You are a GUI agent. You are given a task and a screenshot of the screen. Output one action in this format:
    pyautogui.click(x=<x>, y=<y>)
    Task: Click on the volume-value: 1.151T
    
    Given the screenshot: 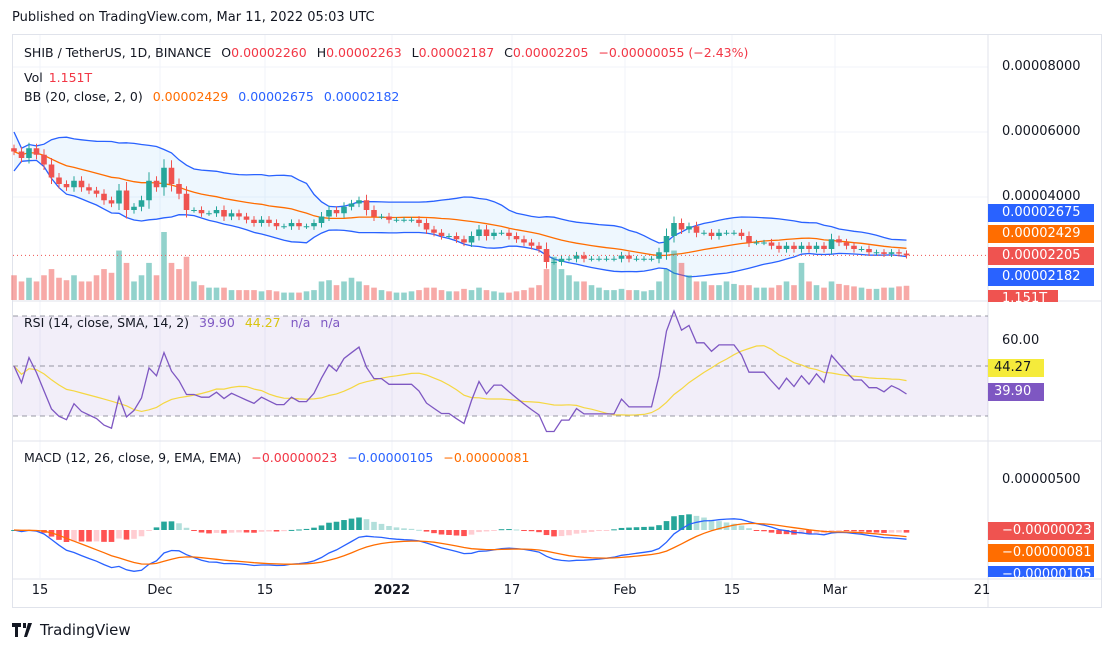 What is the action you would take?
    pyautogui.click(x=70, y=77)
    